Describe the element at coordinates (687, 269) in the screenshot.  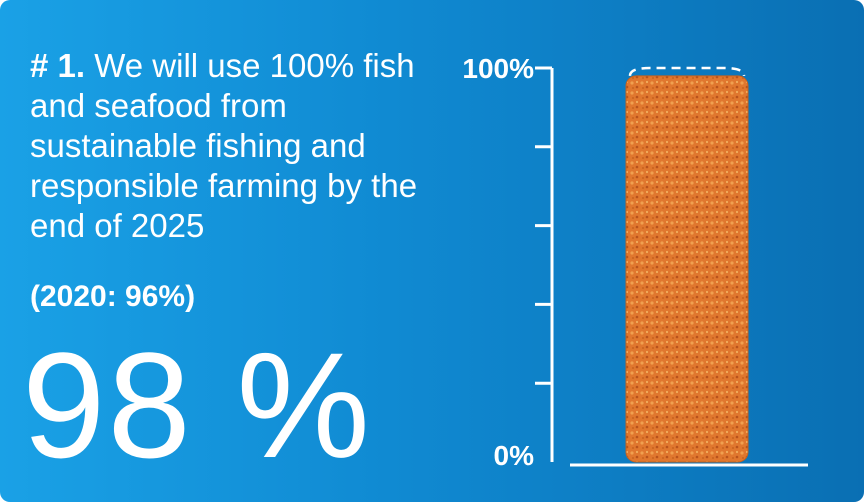
I see `fish-stick-bar` at that location.